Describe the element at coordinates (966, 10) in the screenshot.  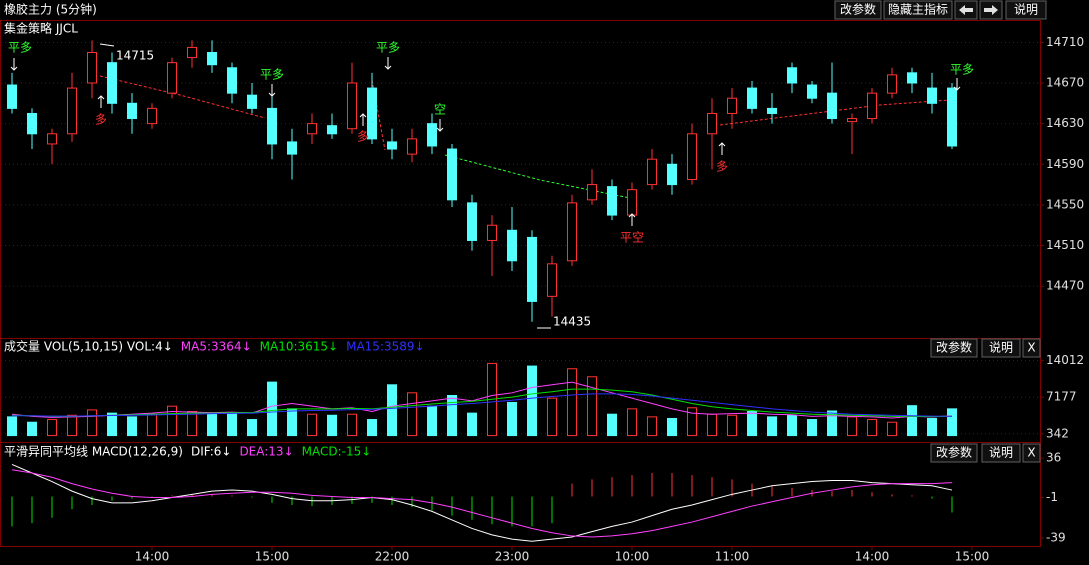
I see `left-arrow-icon` at that location.